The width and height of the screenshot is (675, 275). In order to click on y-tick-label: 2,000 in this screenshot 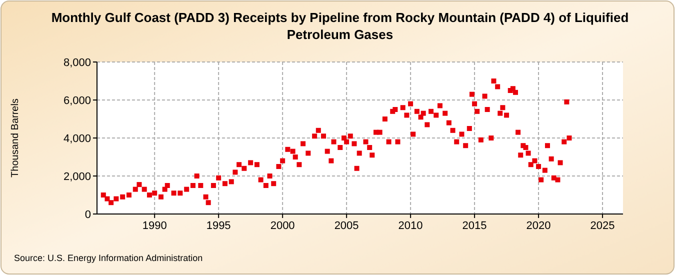, I will do `click(77, 177)`.